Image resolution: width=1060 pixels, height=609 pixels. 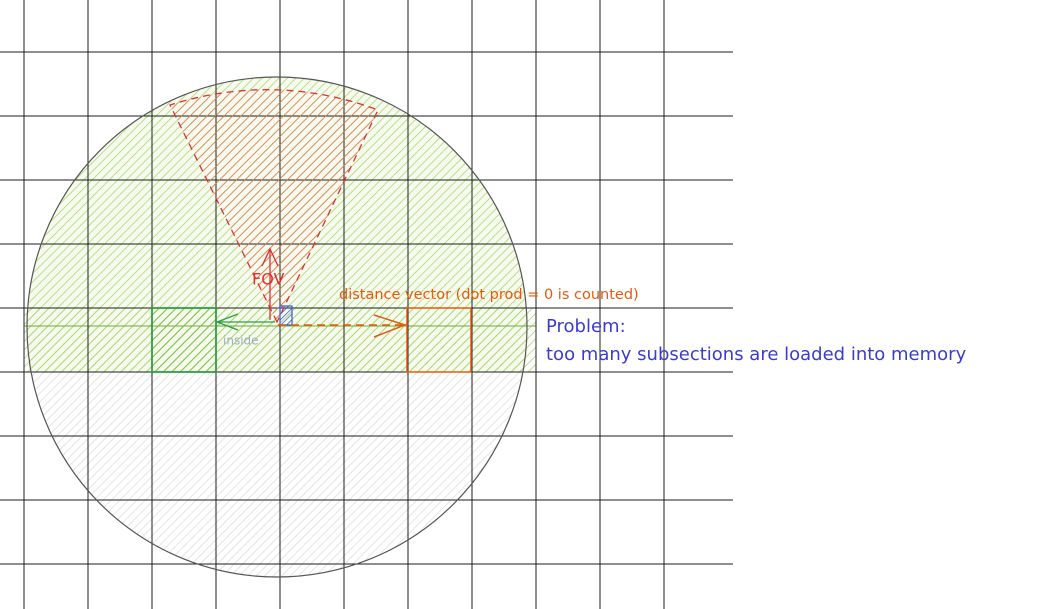 I want to click on fov-arrow, so click(x=270, y=283).